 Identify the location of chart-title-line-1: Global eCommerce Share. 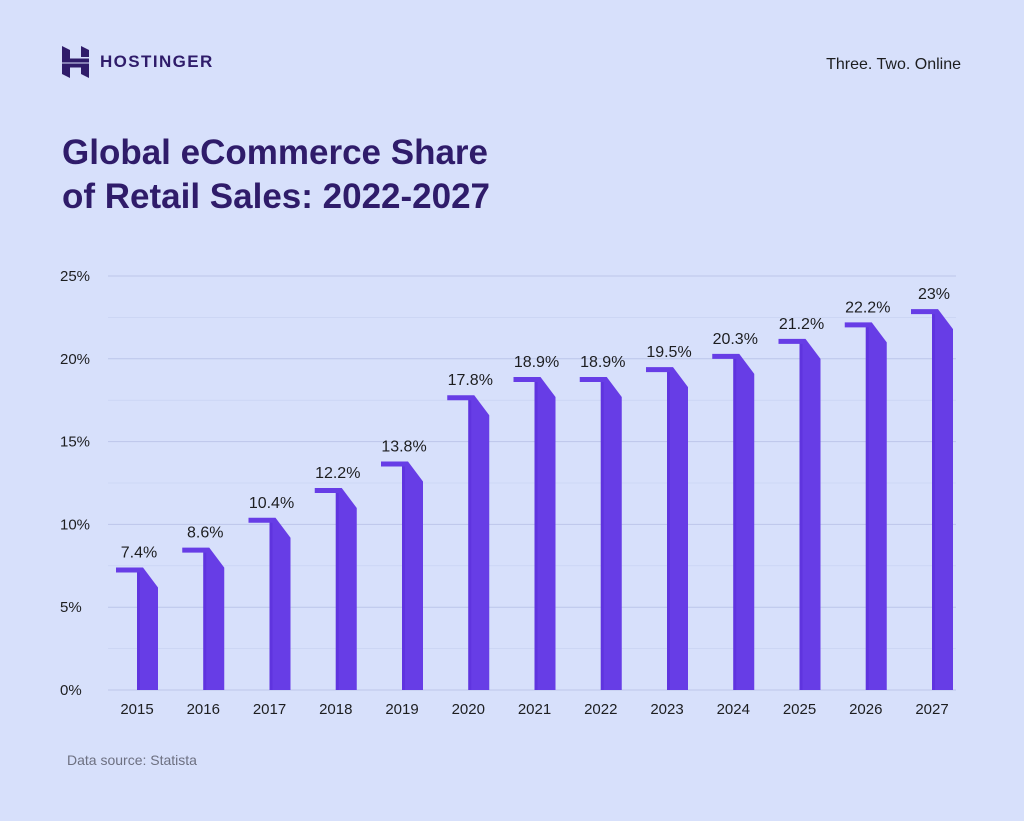
(275, 152).